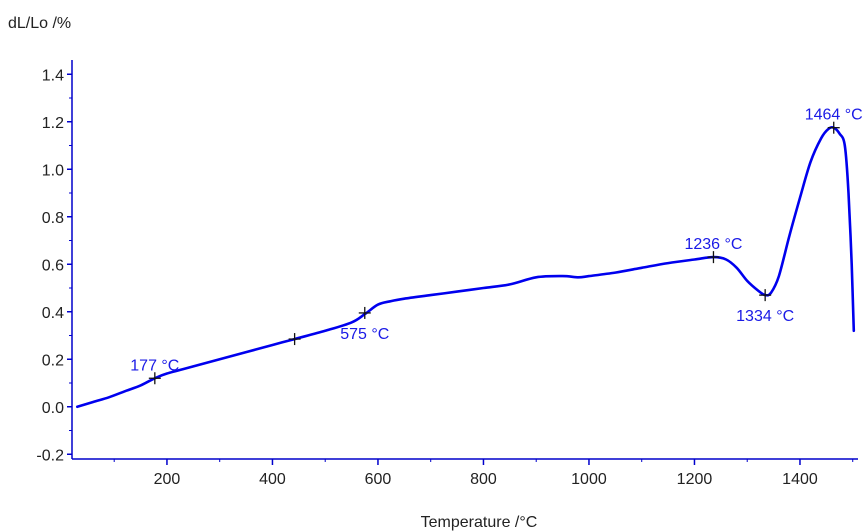 This screenshot has width=862, height=531. What do you see at coordinates (800, 479) in the screenshot?
I see `x-tick-label: 1400` at bounding box center [800, 479].